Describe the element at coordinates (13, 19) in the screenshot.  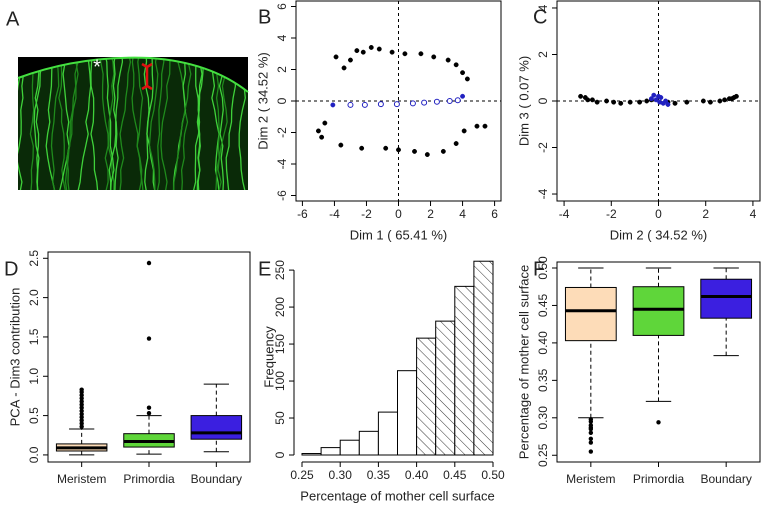
I see `panel-letter: A` at that location.